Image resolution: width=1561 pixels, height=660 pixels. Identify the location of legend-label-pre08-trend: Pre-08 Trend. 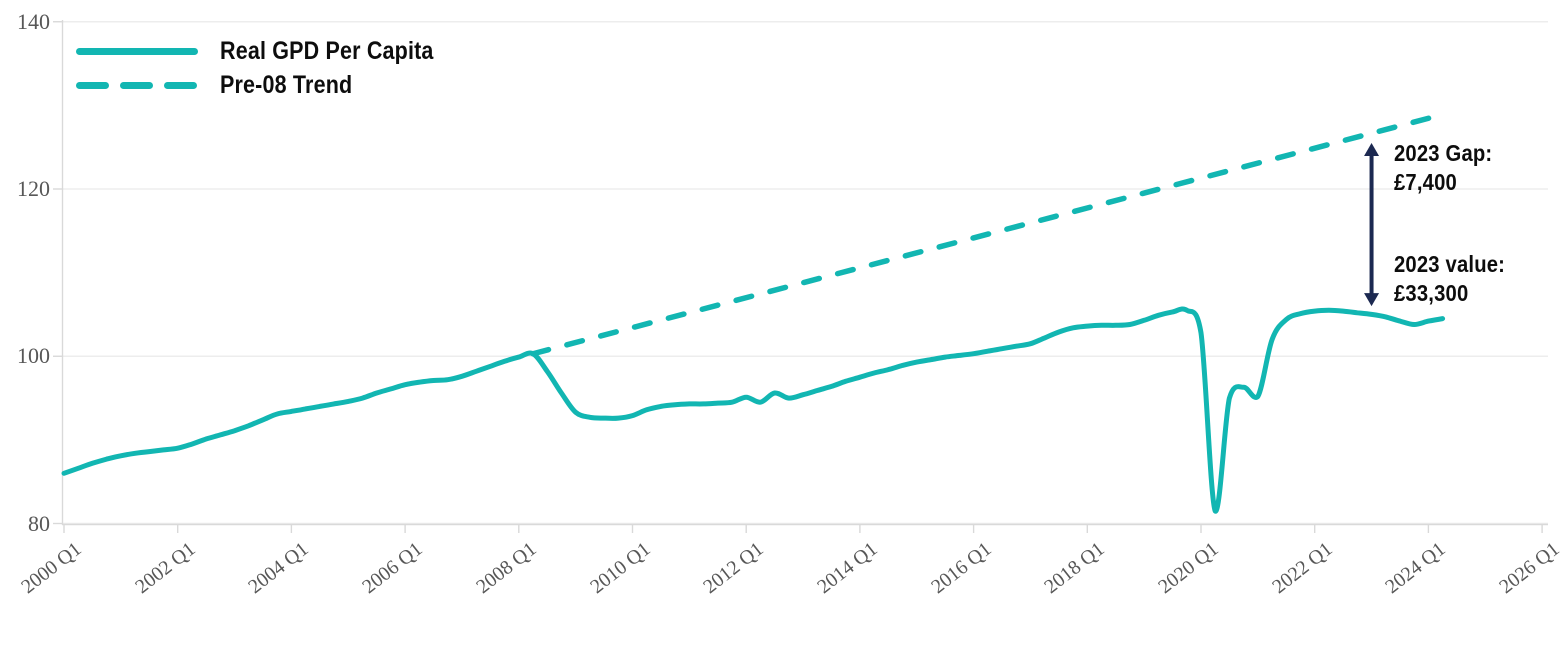
(286, 84).